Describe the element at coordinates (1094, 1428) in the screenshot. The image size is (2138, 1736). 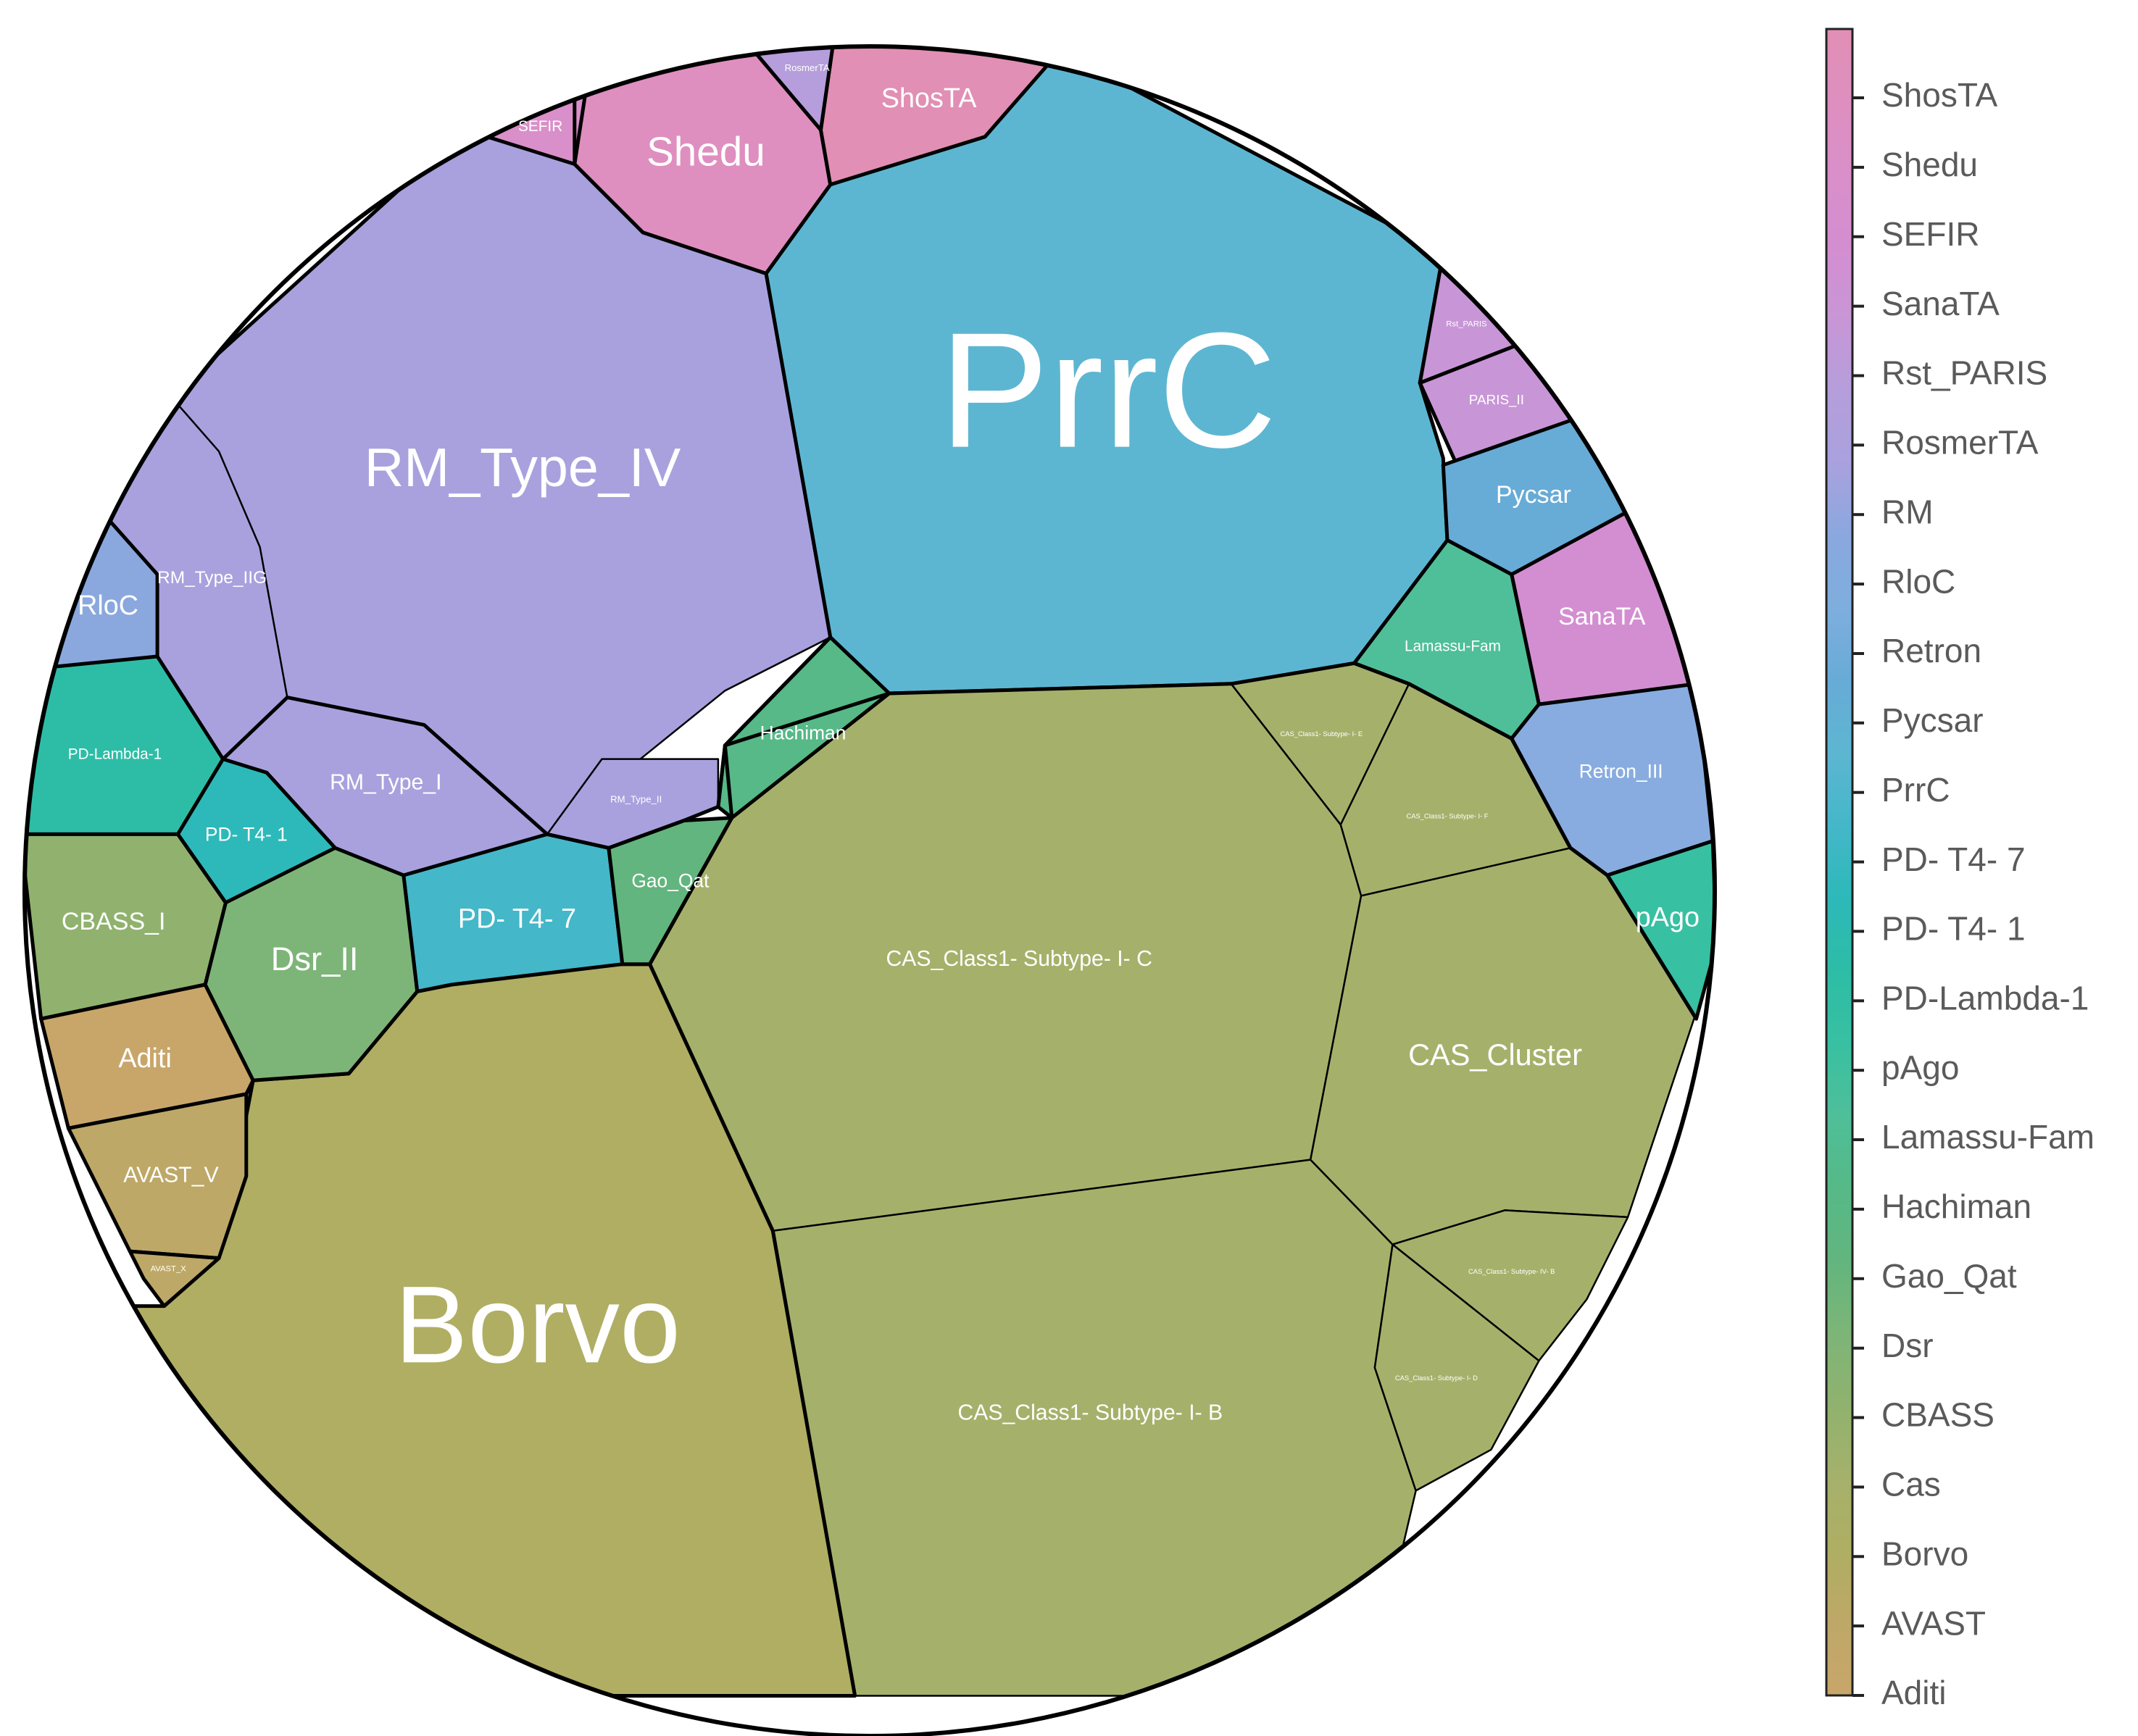
I see `cell-cas-i-b` at that location.